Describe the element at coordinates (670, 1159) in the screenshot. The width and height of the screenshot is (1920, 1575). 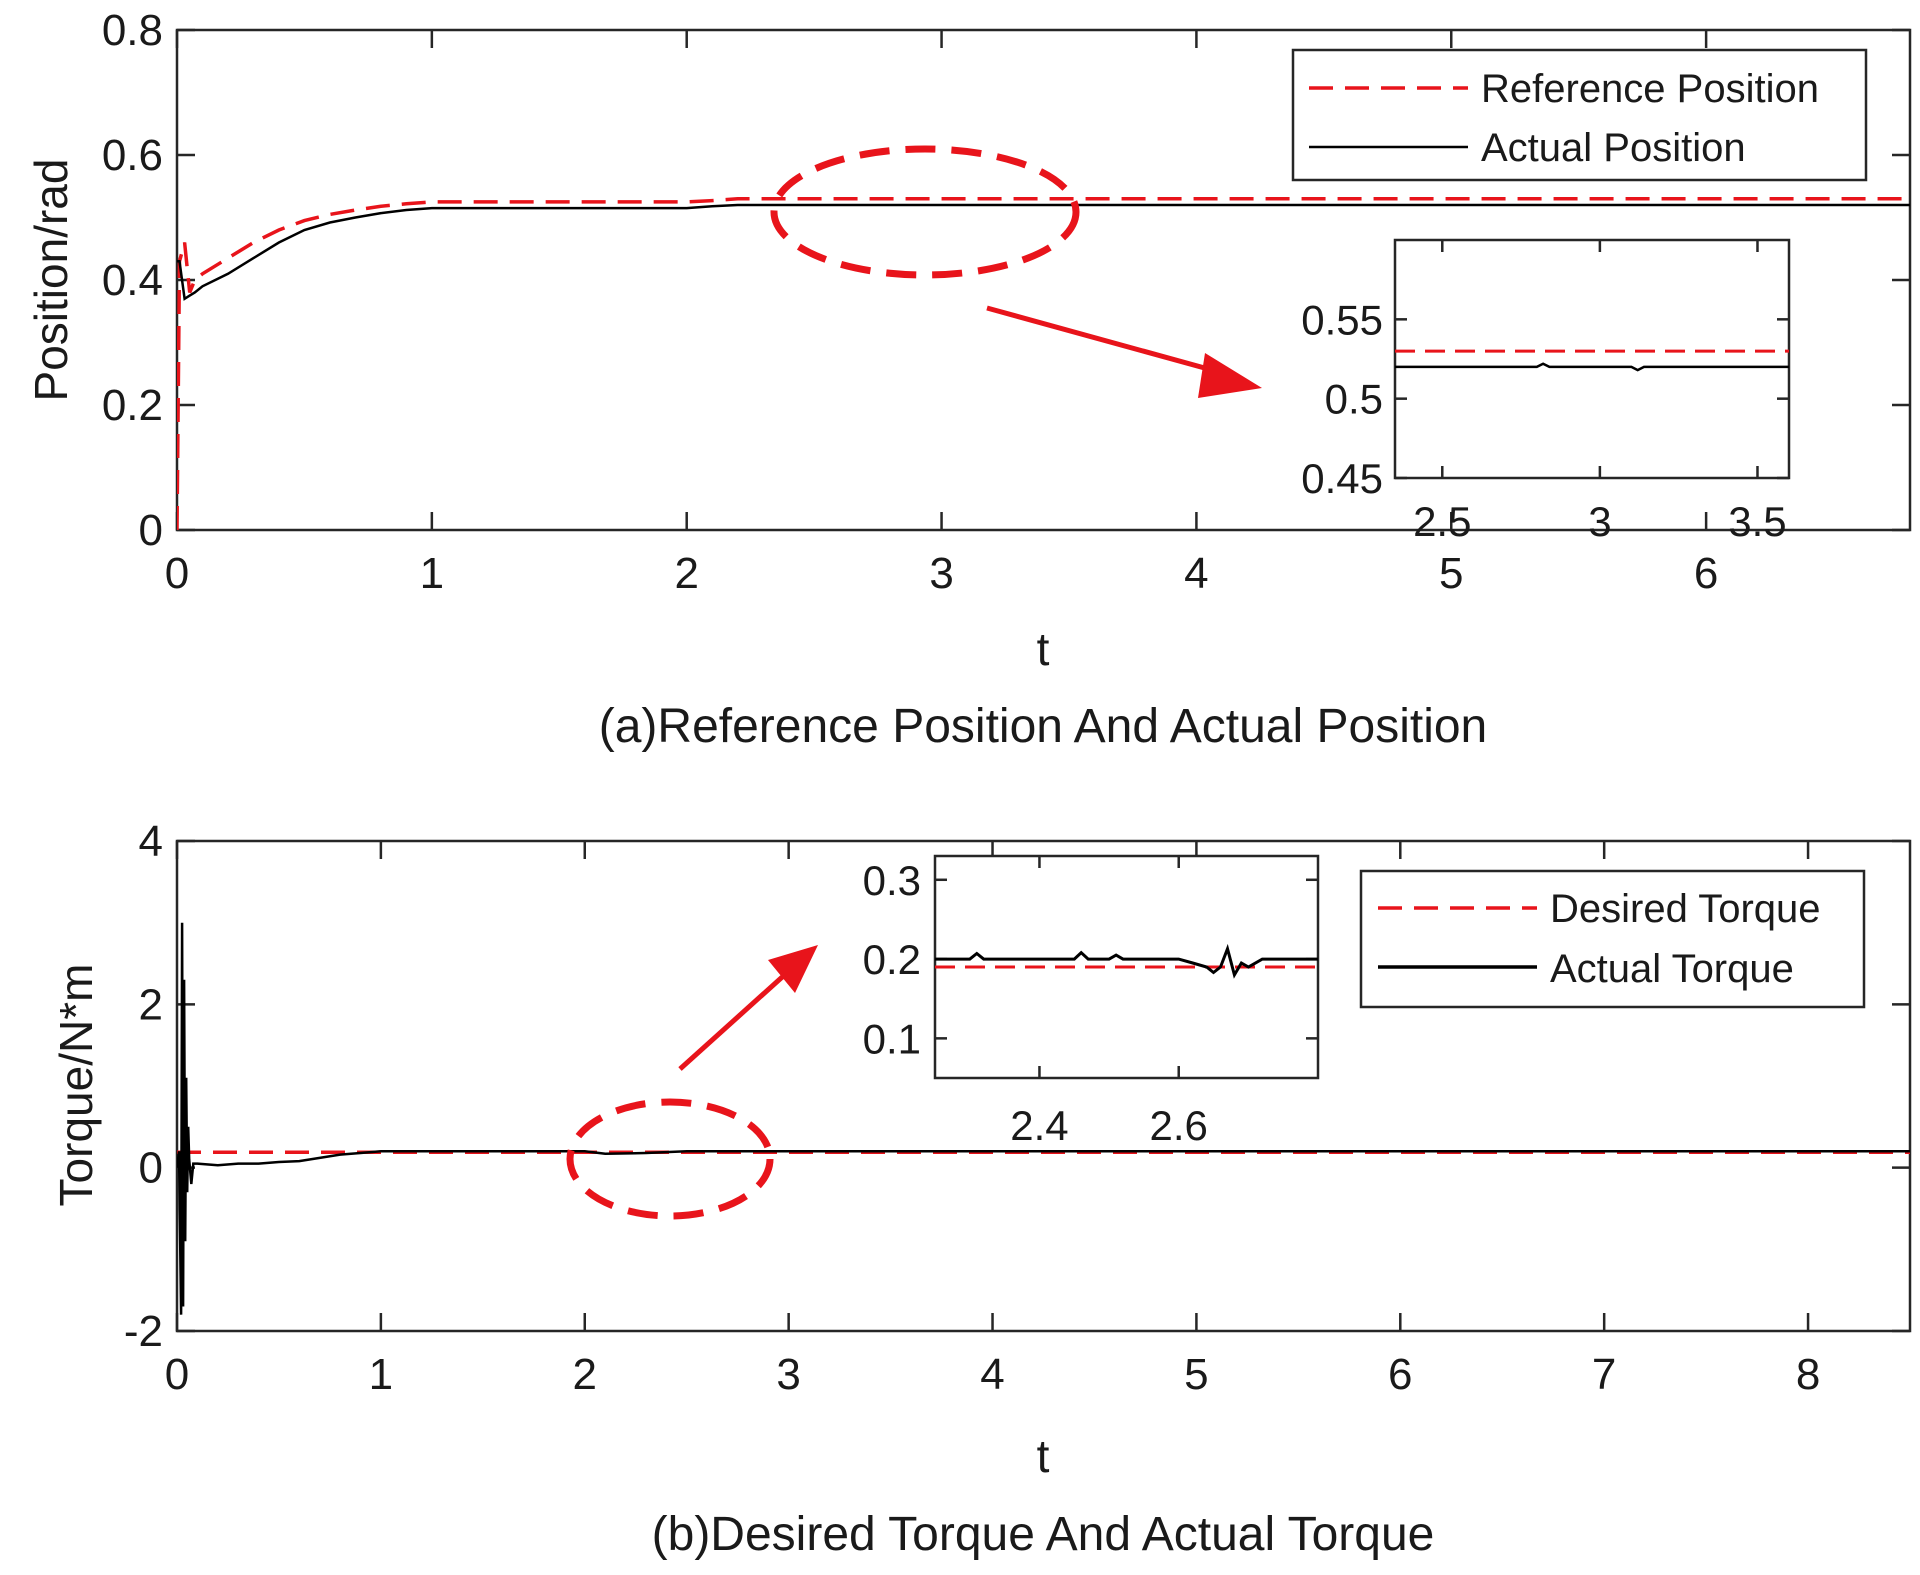
I see `highlight-ellipse-b` at that location.